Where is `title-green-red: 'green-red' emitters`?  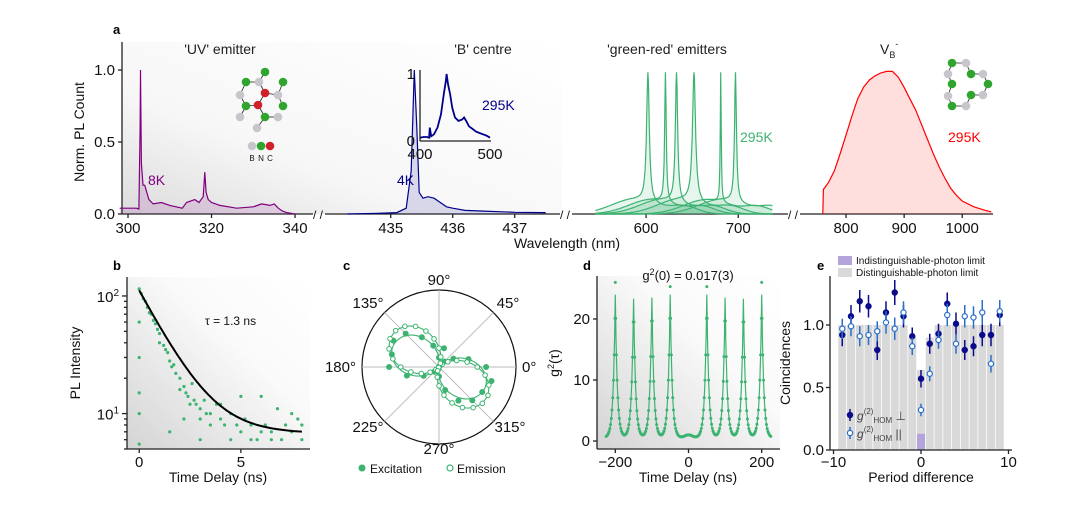 title-green-red: 'green-red' emitters is located at coordinates (667, 49).